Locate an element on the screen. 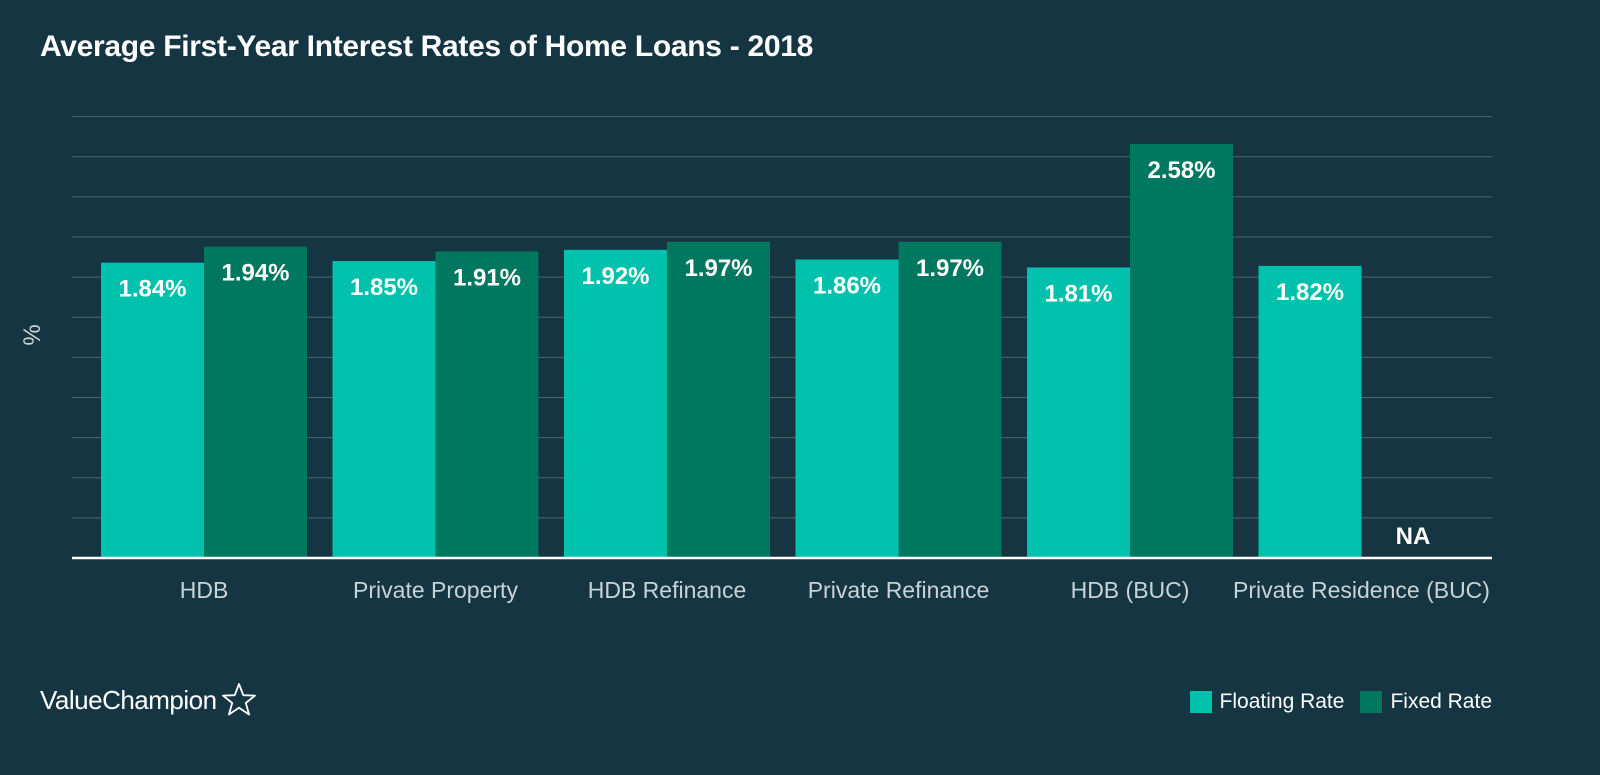  data-label: 1.92% is located at coordinates (615, 276).